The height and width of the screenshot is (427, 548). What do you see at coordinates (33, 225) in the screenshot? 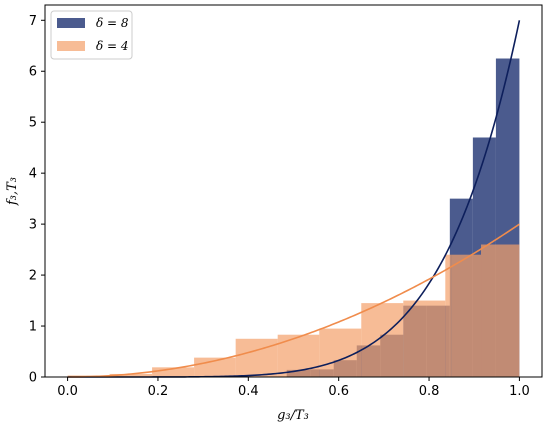
I see `y-tick-label: 3` at bounding box center [33, 225].